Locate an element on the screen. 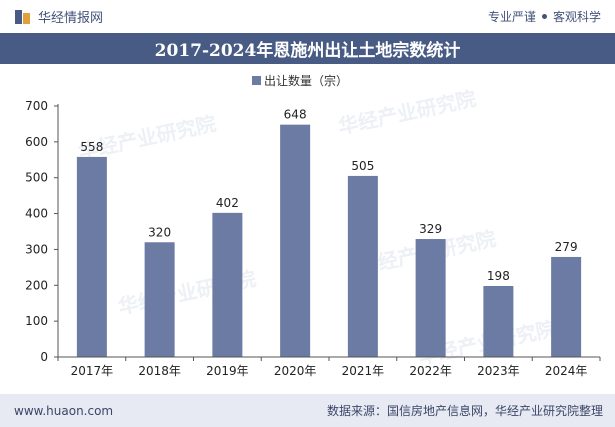 This screenshot has width=615, height=427. x-tick-label: 2020年 is located at coordinates (295, 371).